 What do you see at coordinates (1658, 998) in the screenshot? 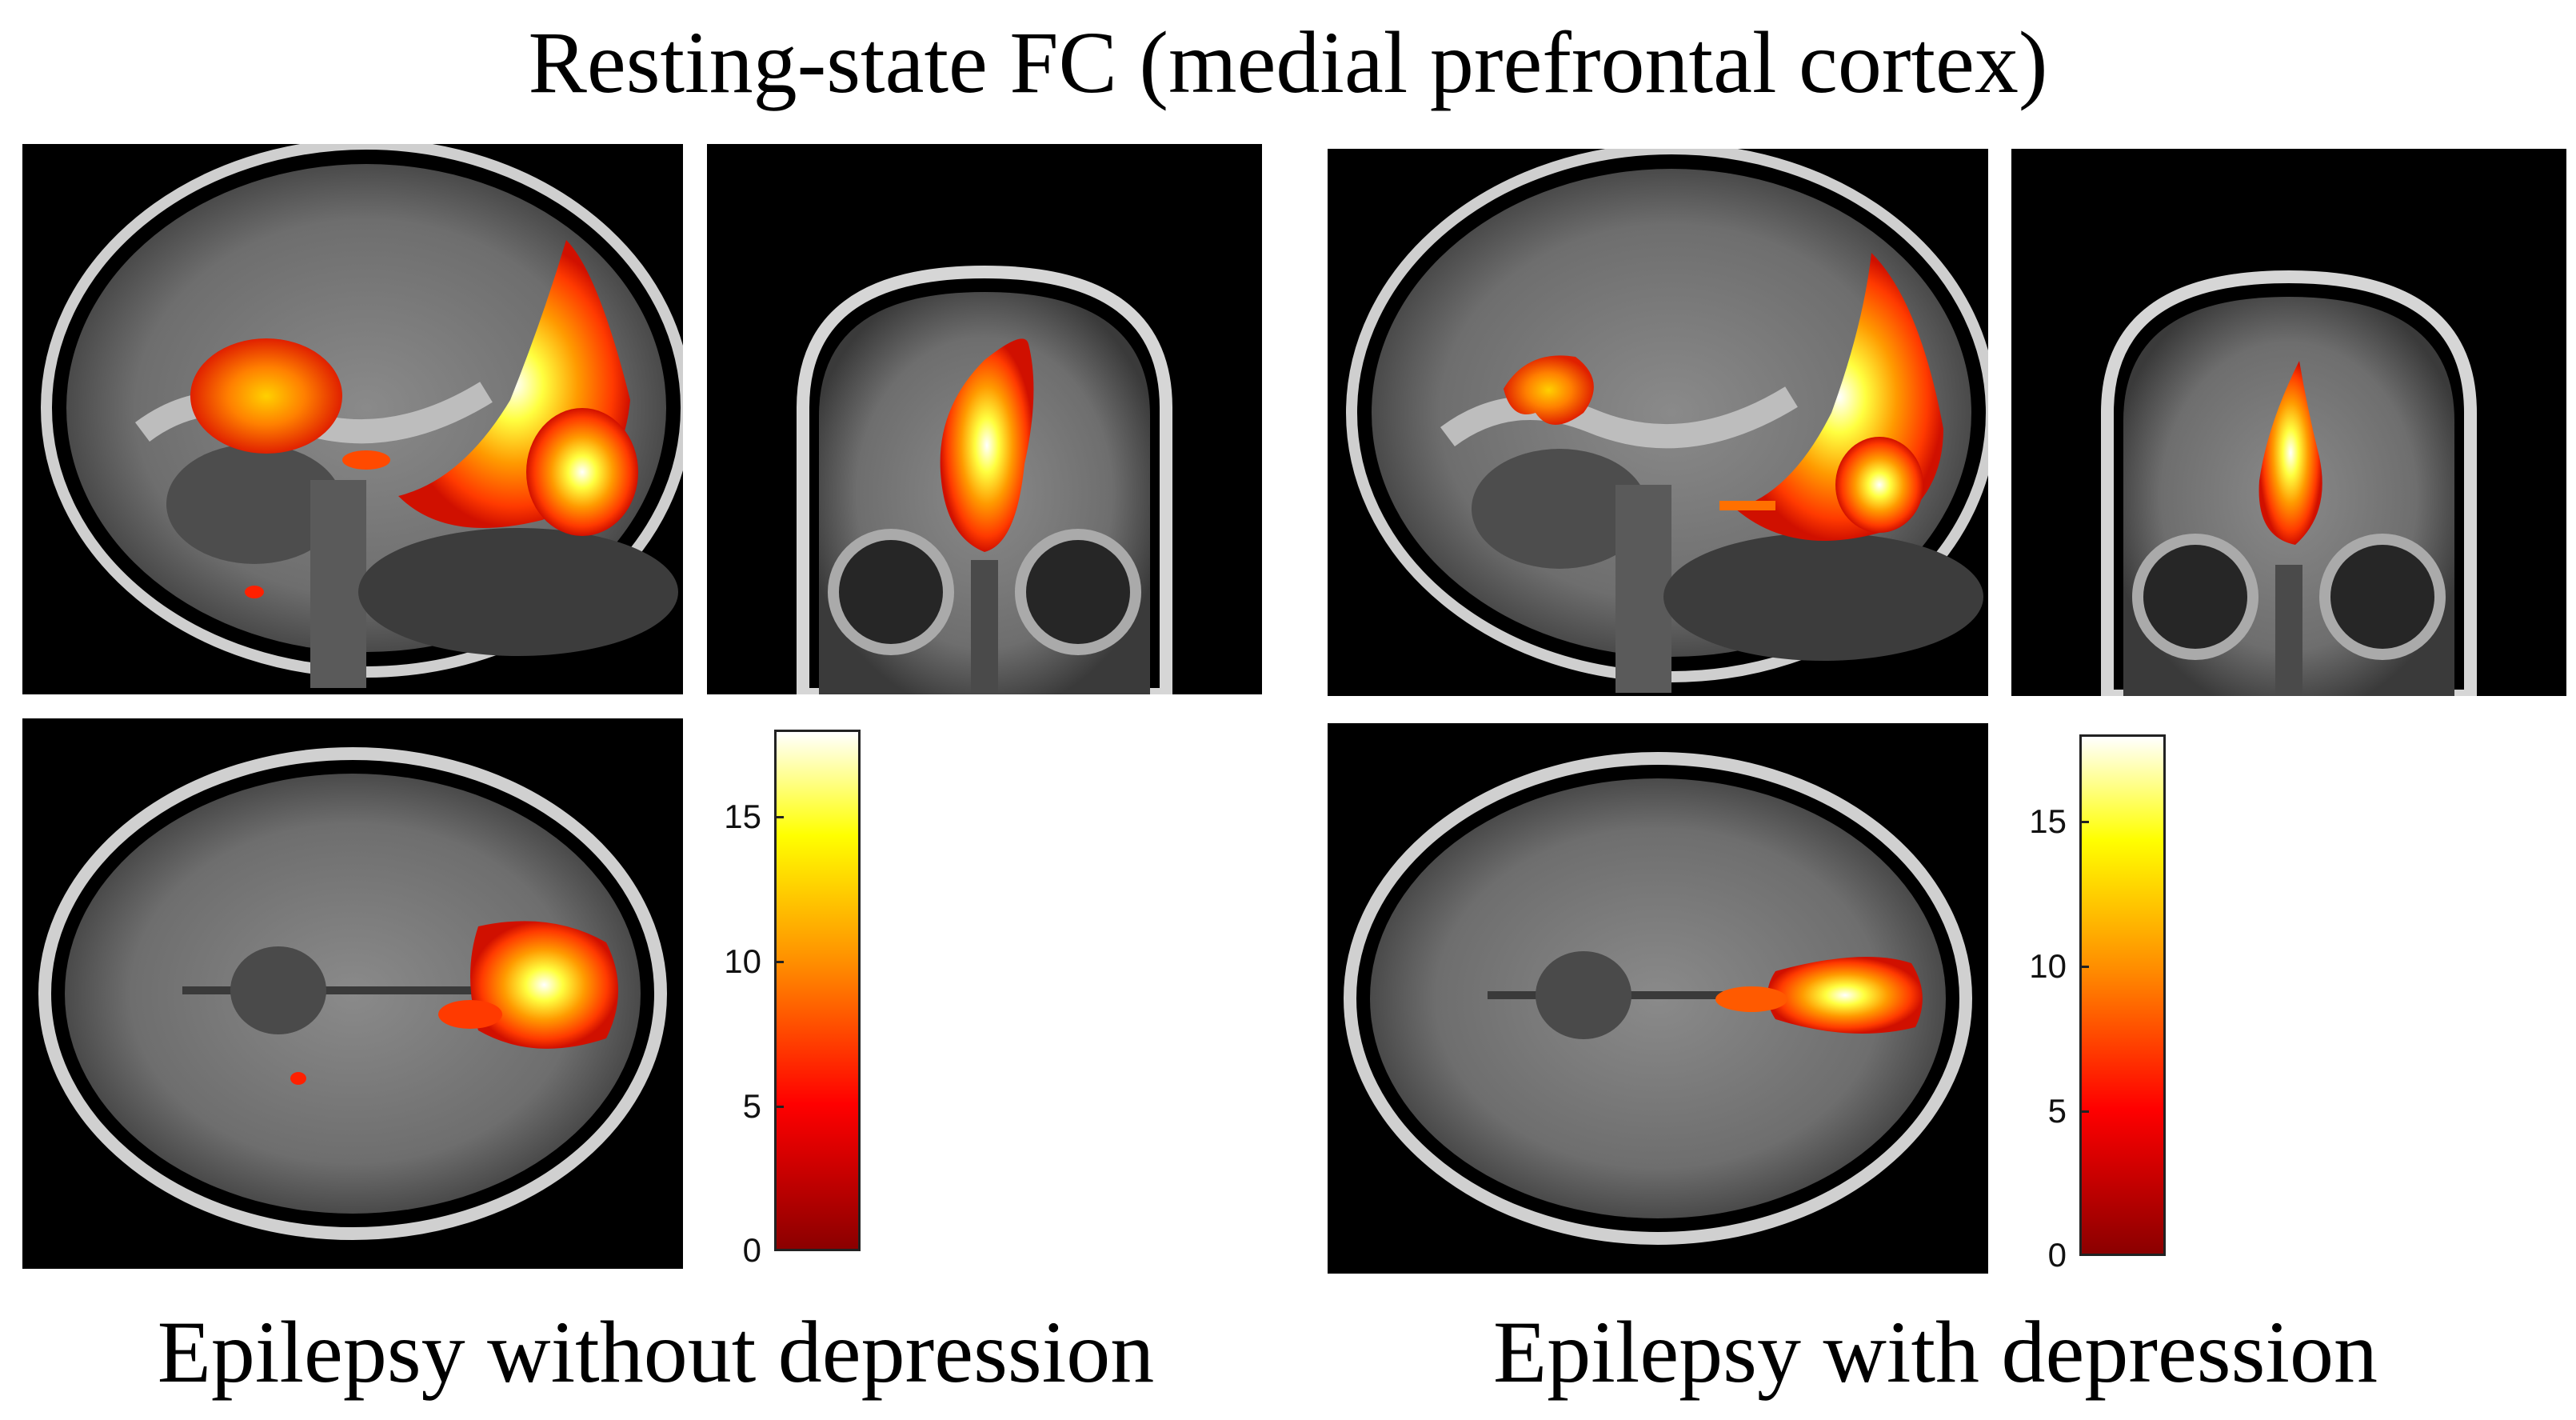
I see `axial-slice-with-depression` at bounding box center [1658, 998].